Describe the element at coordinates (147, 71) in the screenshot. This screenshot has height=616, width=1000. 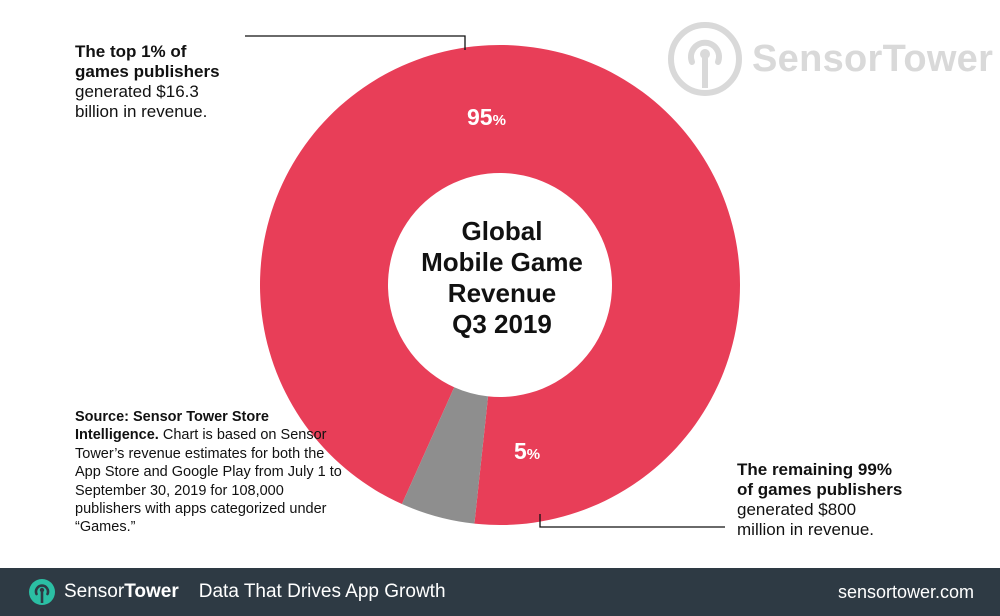
I see `annotation-top-bold-line: games publishers` at that location.